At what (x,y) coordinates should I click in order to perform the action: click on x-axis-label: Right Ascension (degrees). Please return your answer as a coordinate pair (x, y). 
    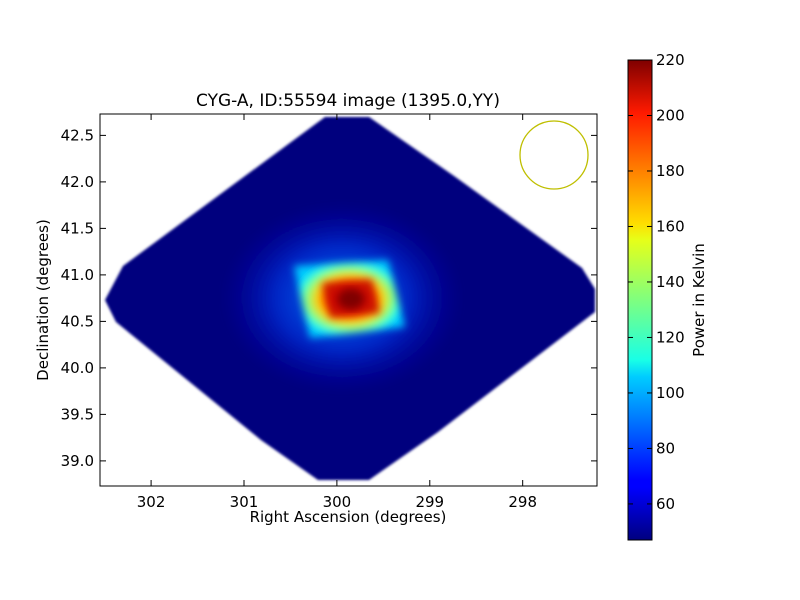
    Looking at the image, I should click on (348, 517).